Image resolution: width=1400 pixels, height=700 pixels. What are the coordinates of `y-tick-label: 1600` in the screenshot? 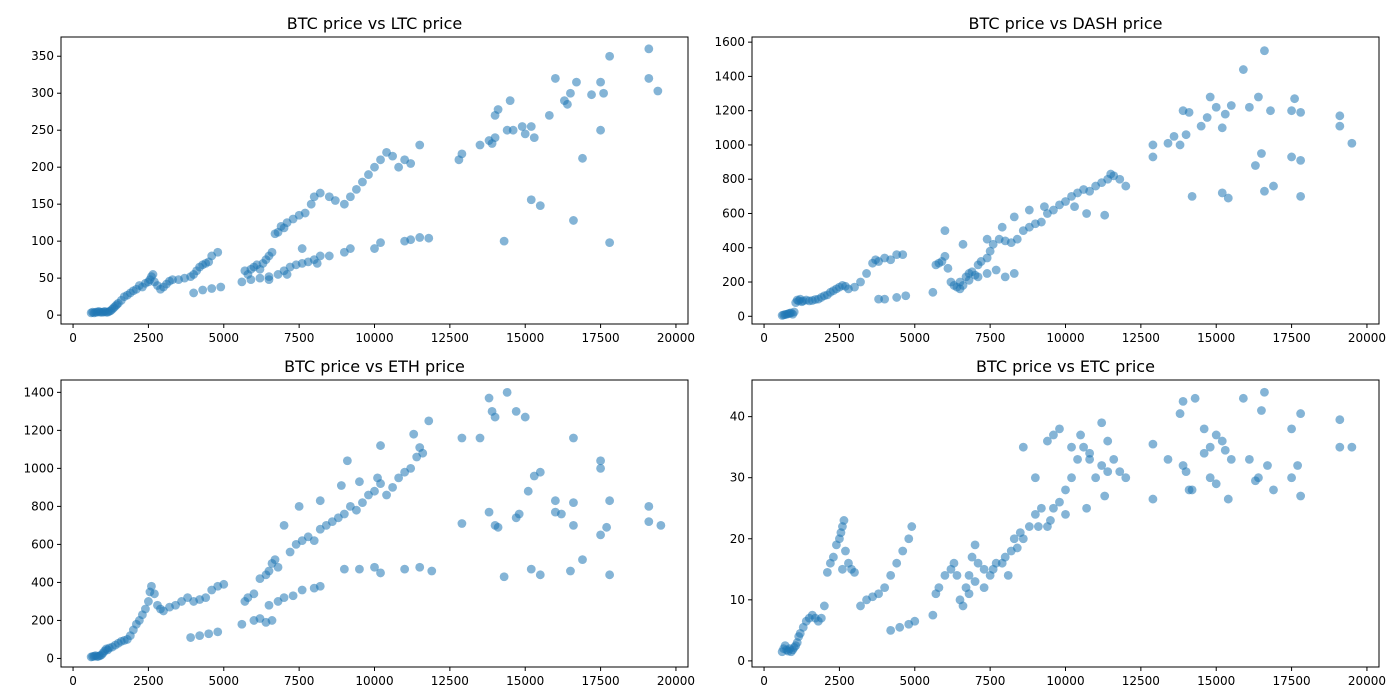 It's located at (729, 42).